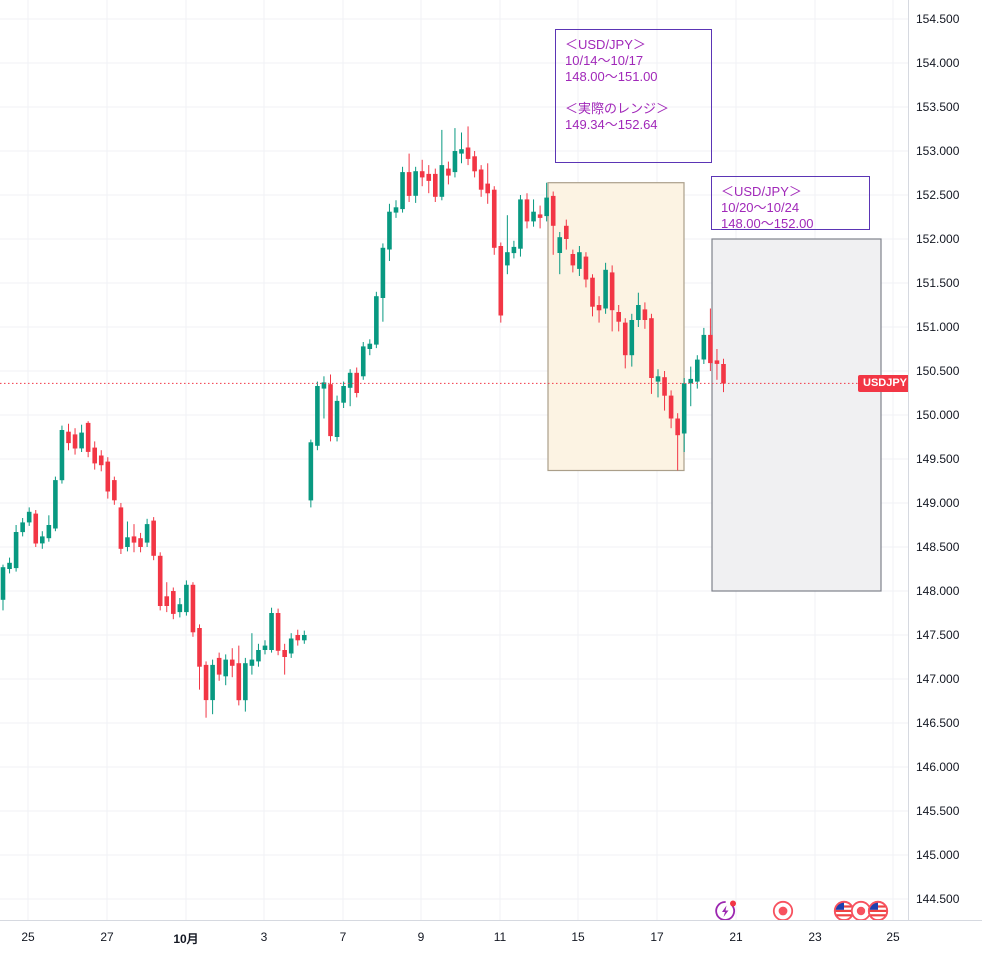 This screenshot has width=982, height=958. I want to click on us-economic-events-icon, so click(861, 911).